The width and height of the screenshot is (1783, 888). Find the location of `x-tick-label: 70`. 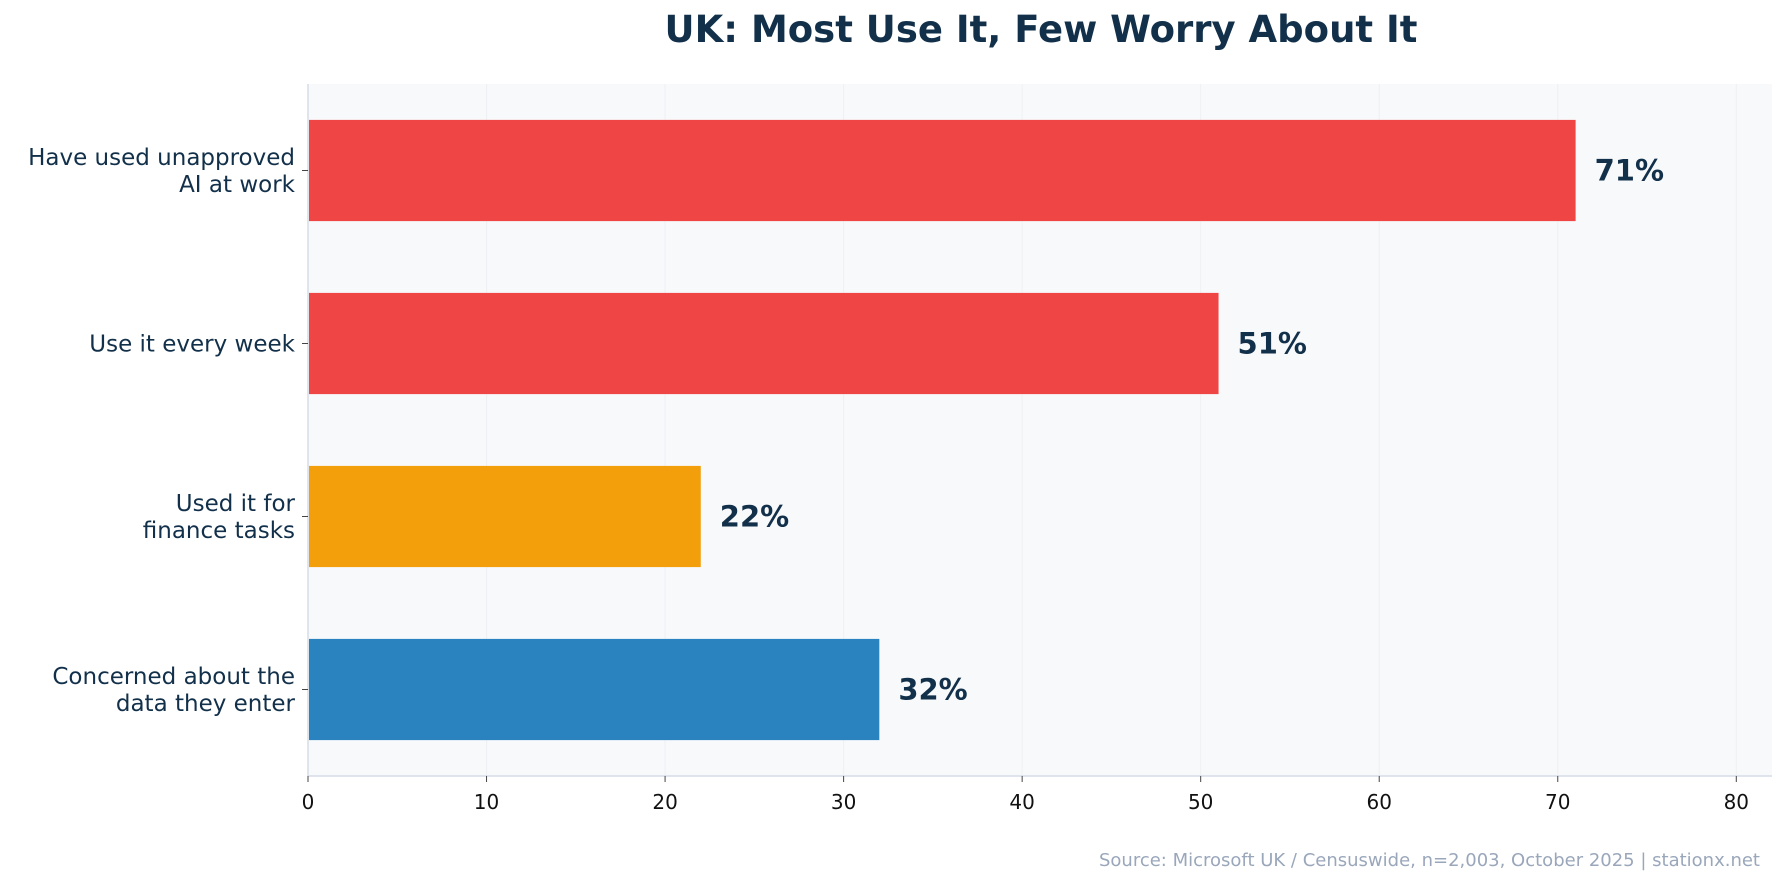

x-tick-label: 70 is located at coordinates (1557, 802).